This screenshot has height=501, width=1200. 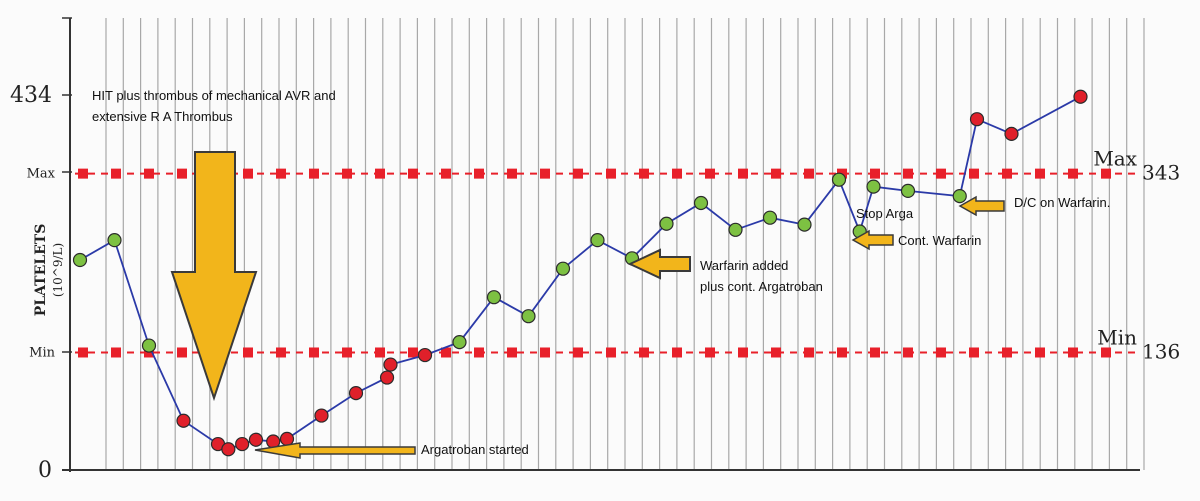 I want to click on warfarin-arrow, so click(x=659, y=264).